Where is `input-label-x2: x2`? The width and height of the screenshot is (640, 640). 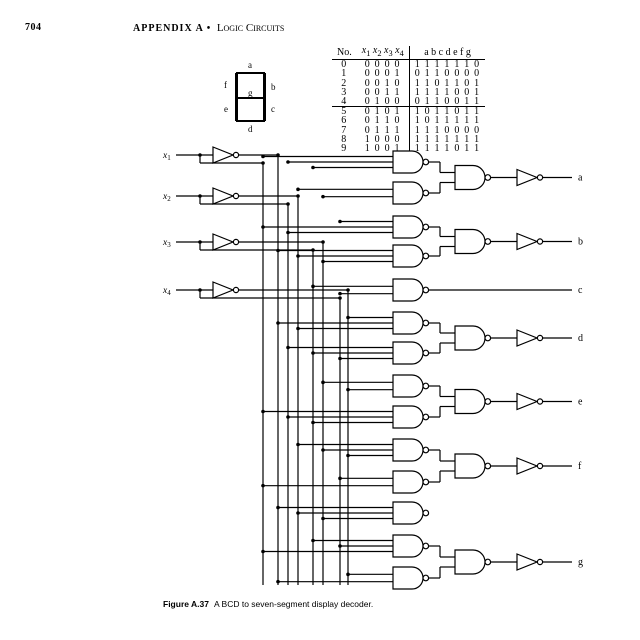 input-label-x2: x2 is located at coordinates (166, 197).